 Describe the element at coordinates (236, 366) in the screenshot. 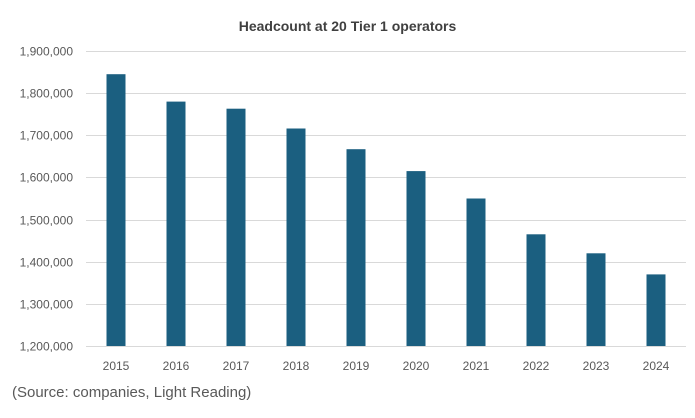

I see `x-tick-label: 2017` at that location.